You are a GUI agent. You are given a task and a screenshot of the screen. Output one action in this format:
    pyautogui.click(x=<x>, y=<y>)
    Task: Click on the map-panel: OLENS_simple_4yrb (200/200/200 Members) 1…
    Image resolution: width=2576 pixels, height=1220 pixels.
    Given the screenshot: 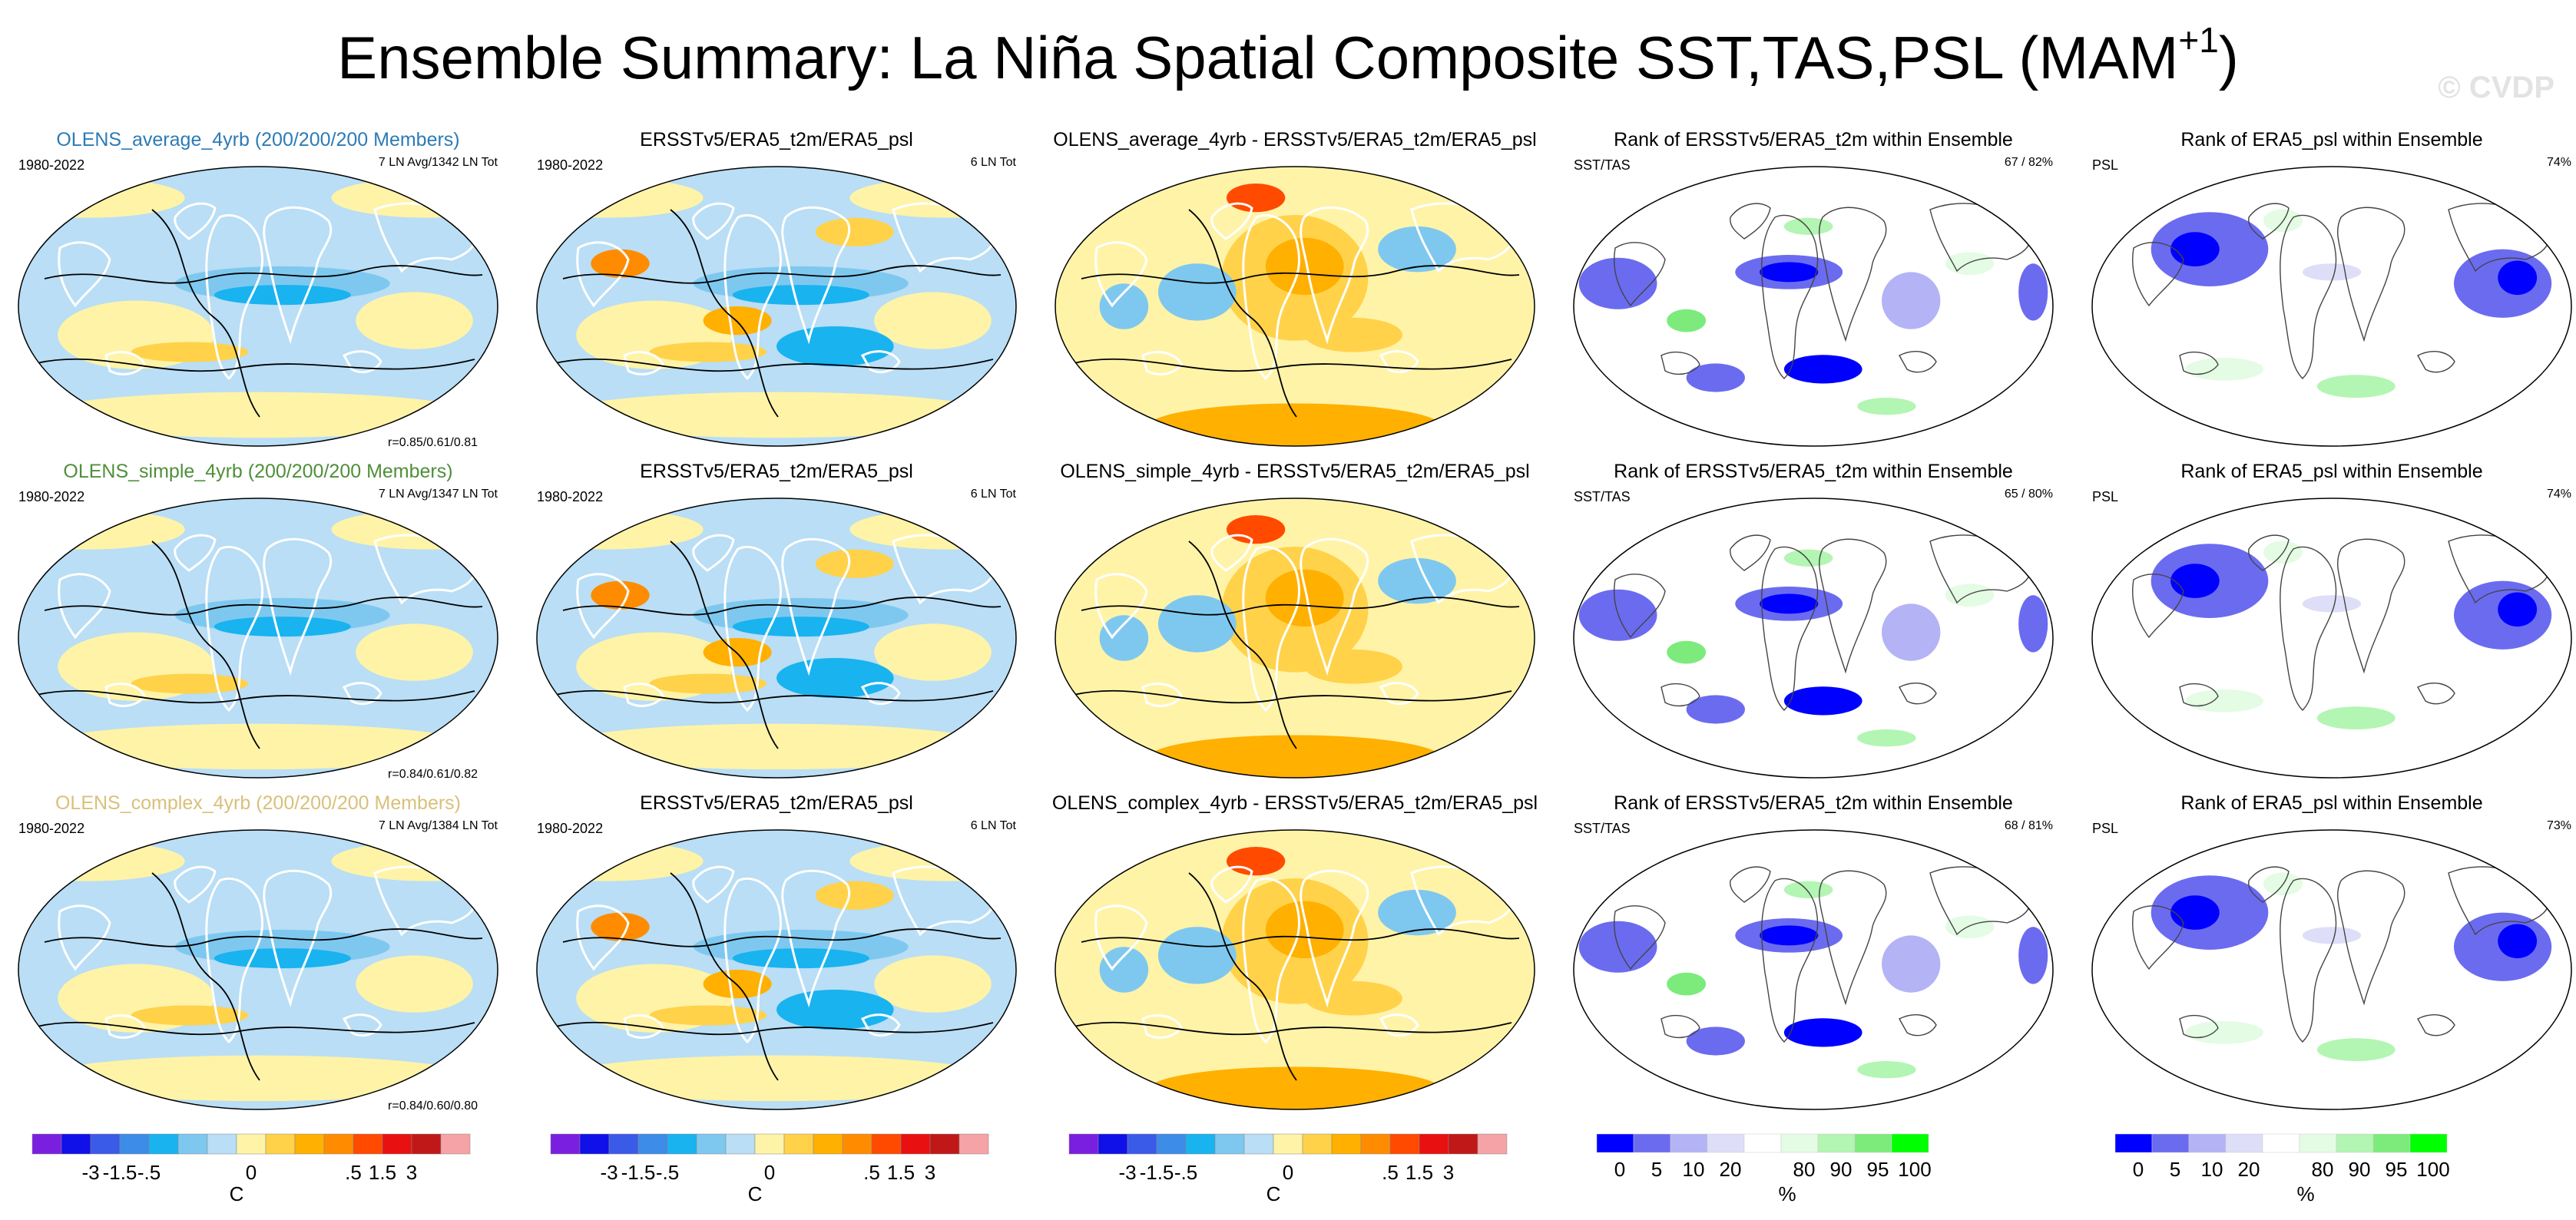 What is the action you would take?
    pyautogui.click(x=258, y=626)
    